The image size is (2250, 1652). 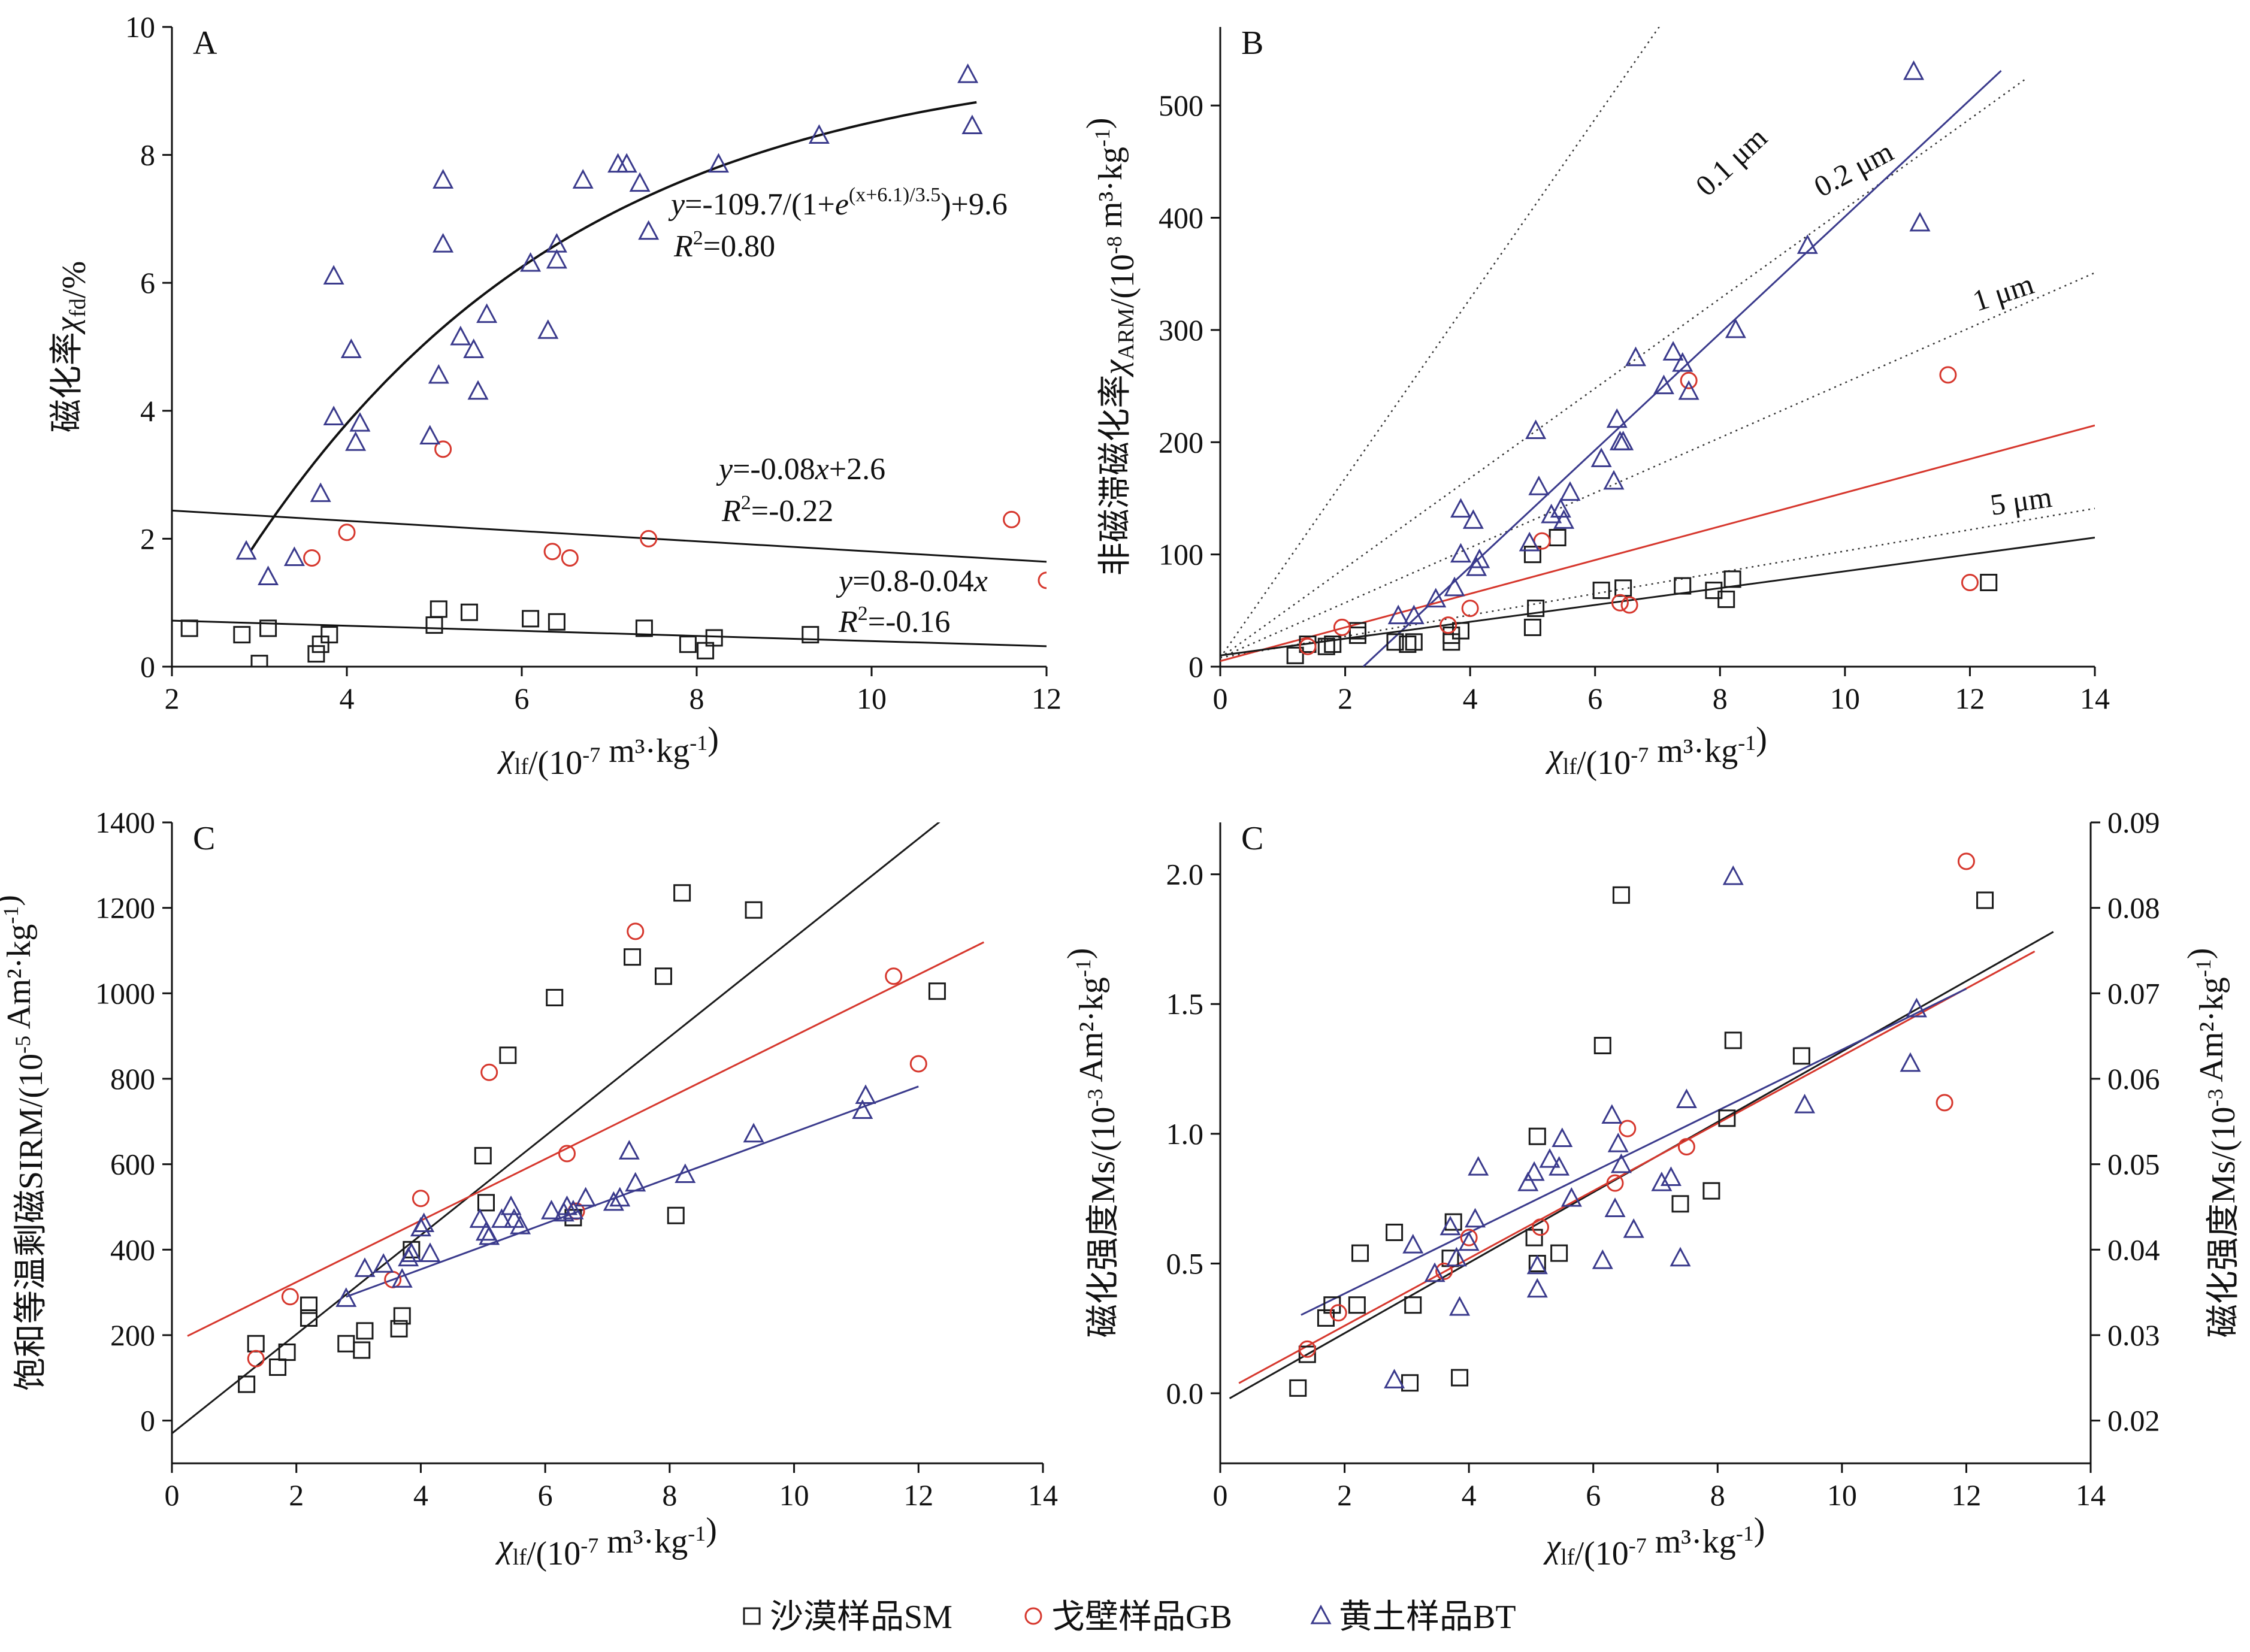 I want to click on y-right-tick-label: 0.08, so click(x=2133, y=908).